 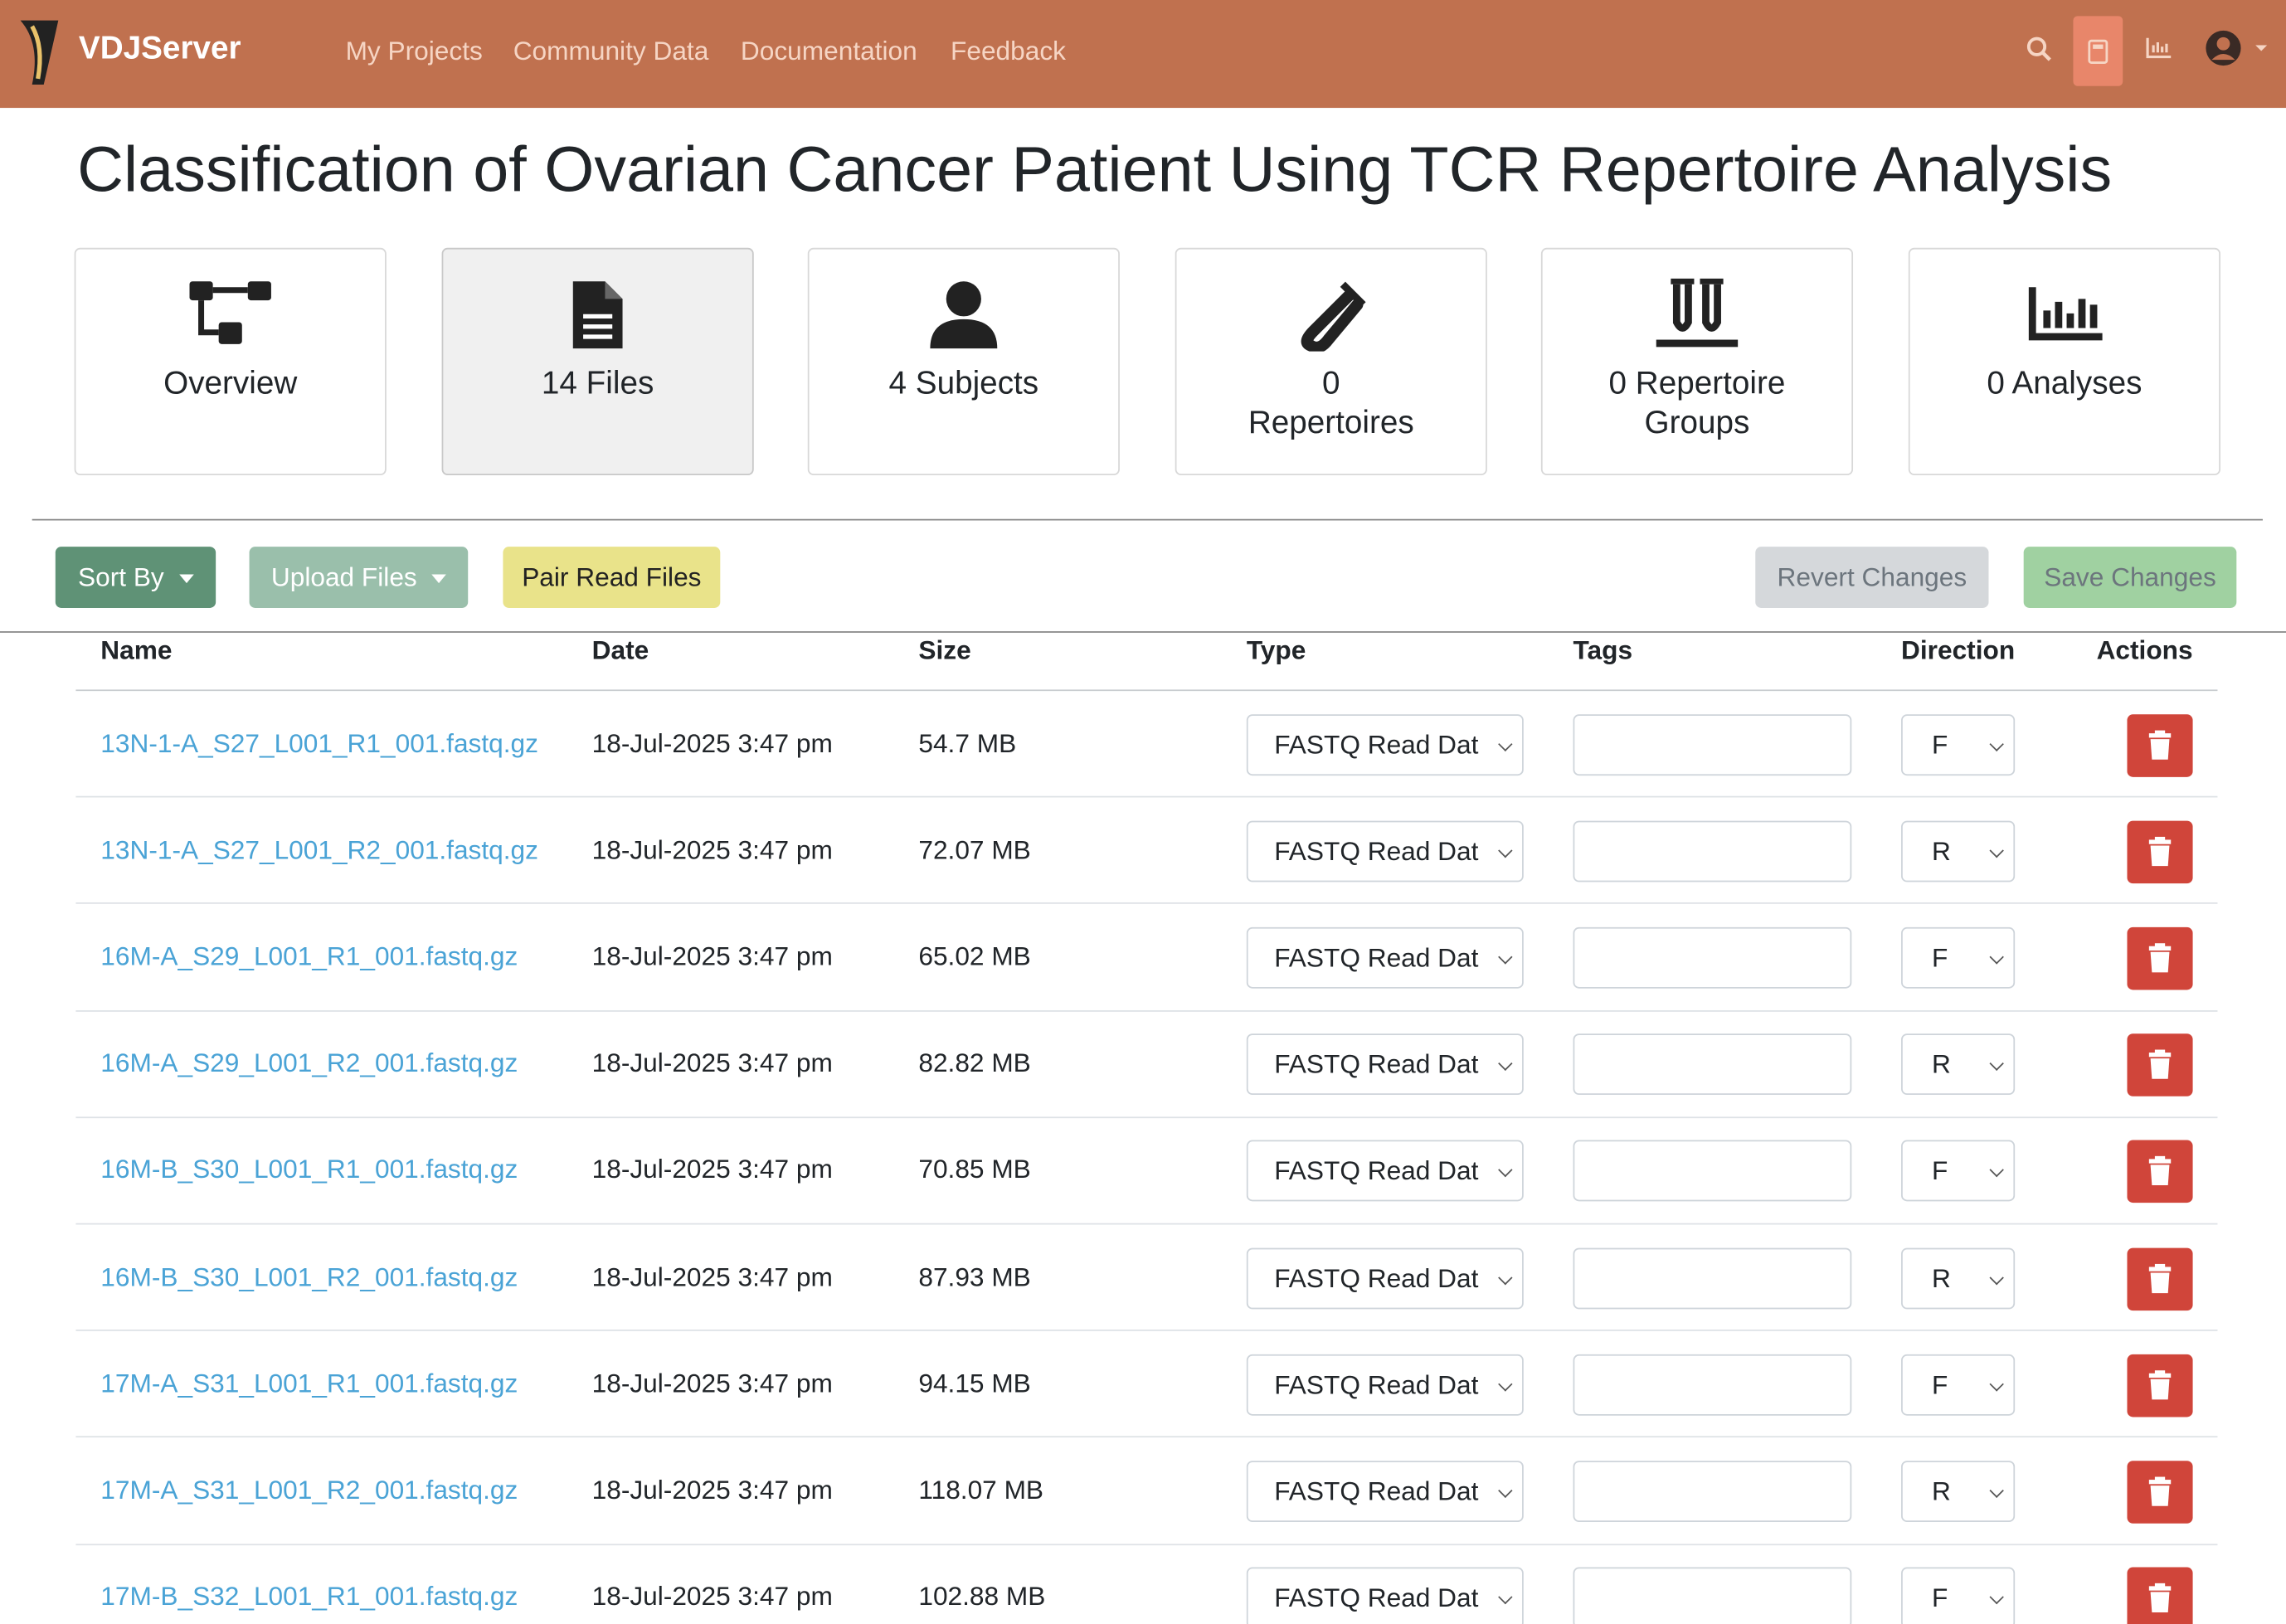 I want to click on file-link: 16M-A_S29_L001_R2_001.fastq.gz, so click(x=309, y=1063).